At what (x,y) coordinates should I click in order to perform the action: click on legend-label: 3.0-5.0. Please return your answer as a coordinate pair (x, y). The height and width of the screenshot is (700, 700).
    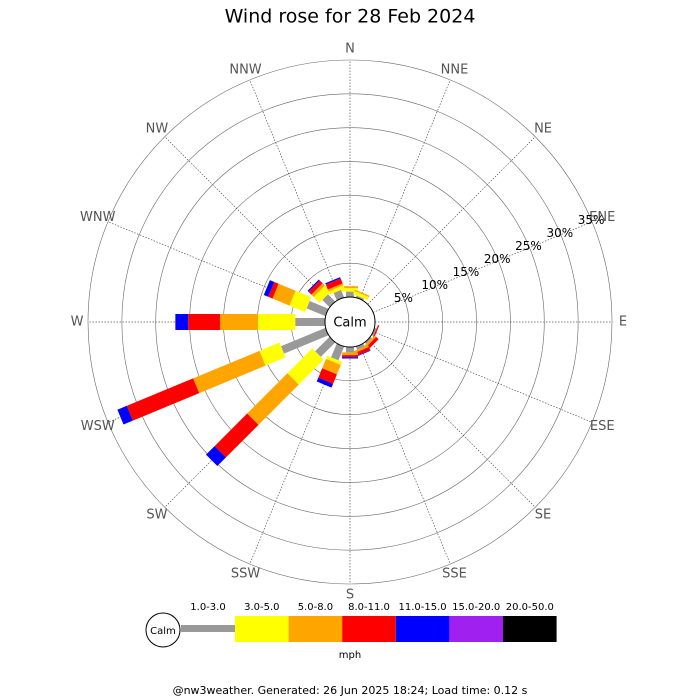
    Looking at the image, I should click on (261, 607).